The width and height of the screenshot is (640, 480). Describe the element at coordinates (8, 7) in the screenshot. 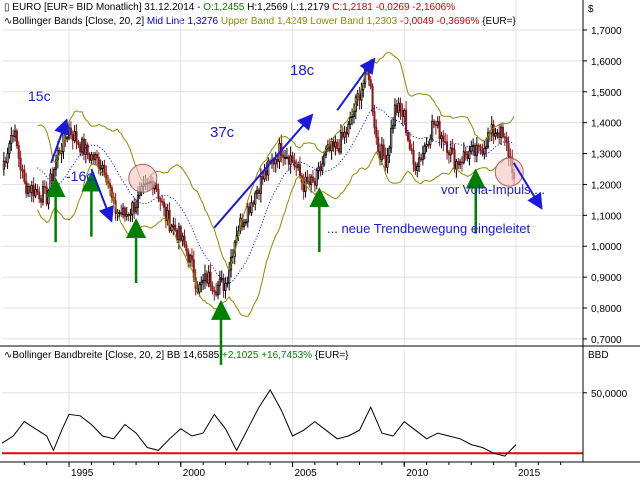

I see `eur-icon: ▯` at that location.